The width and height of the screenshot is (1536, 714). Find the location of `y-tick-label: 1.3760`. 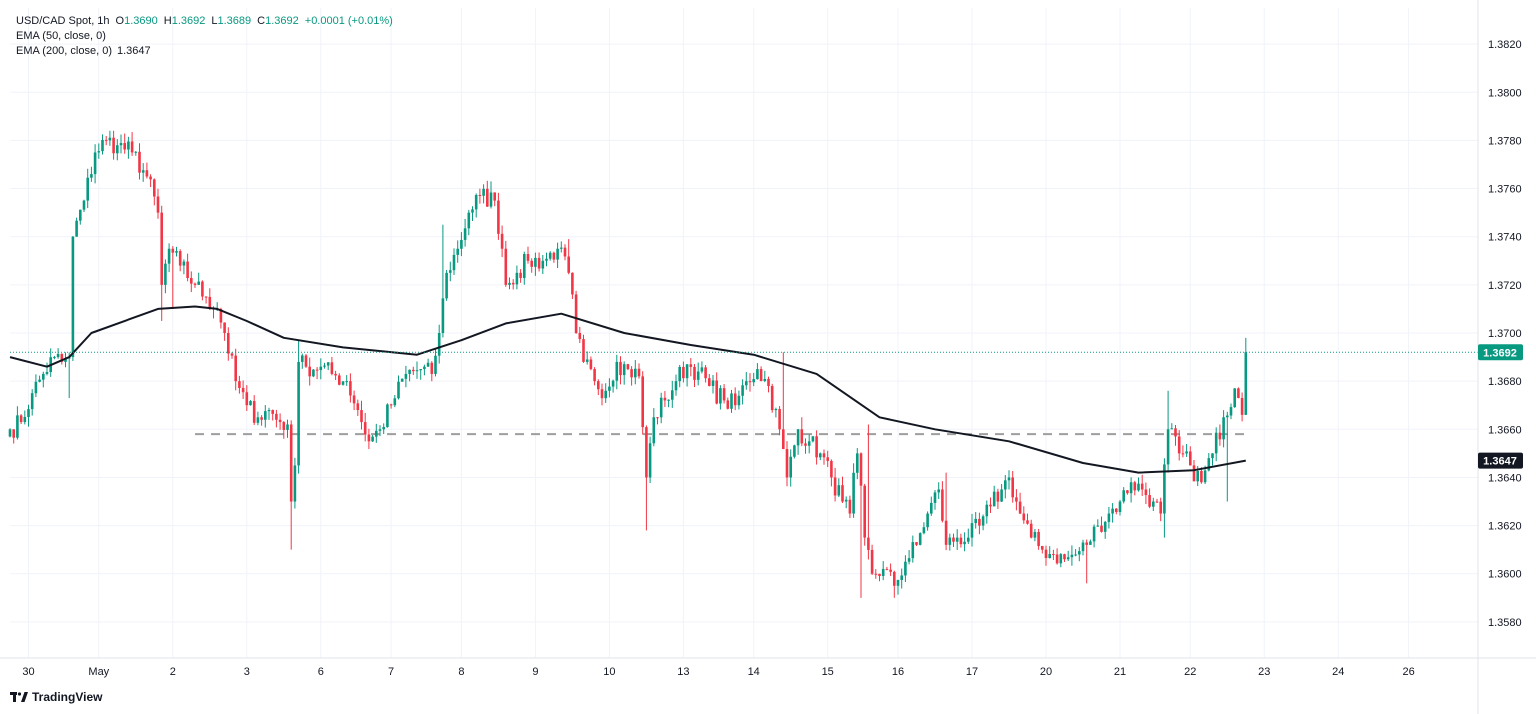

y-tick-label: 1.3760 is located at coordinates (1505, 190).